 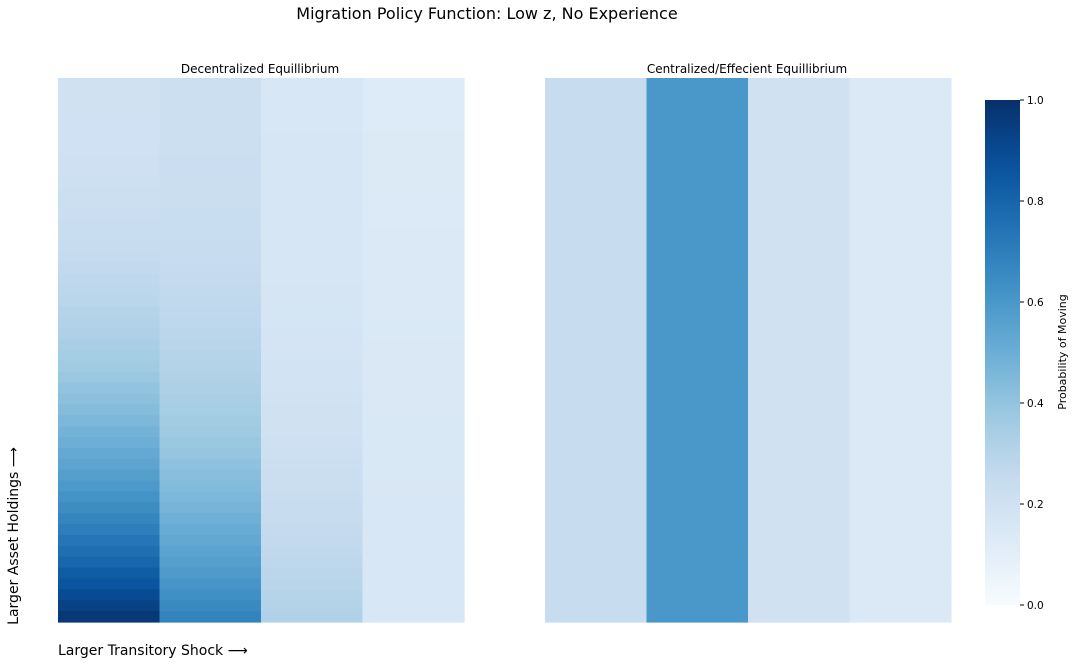 What do you see at coordinates (1035, 606) in the screenshot?
I see `colorbar-tick-label: 0.0` at bounding box center [1035, 606].